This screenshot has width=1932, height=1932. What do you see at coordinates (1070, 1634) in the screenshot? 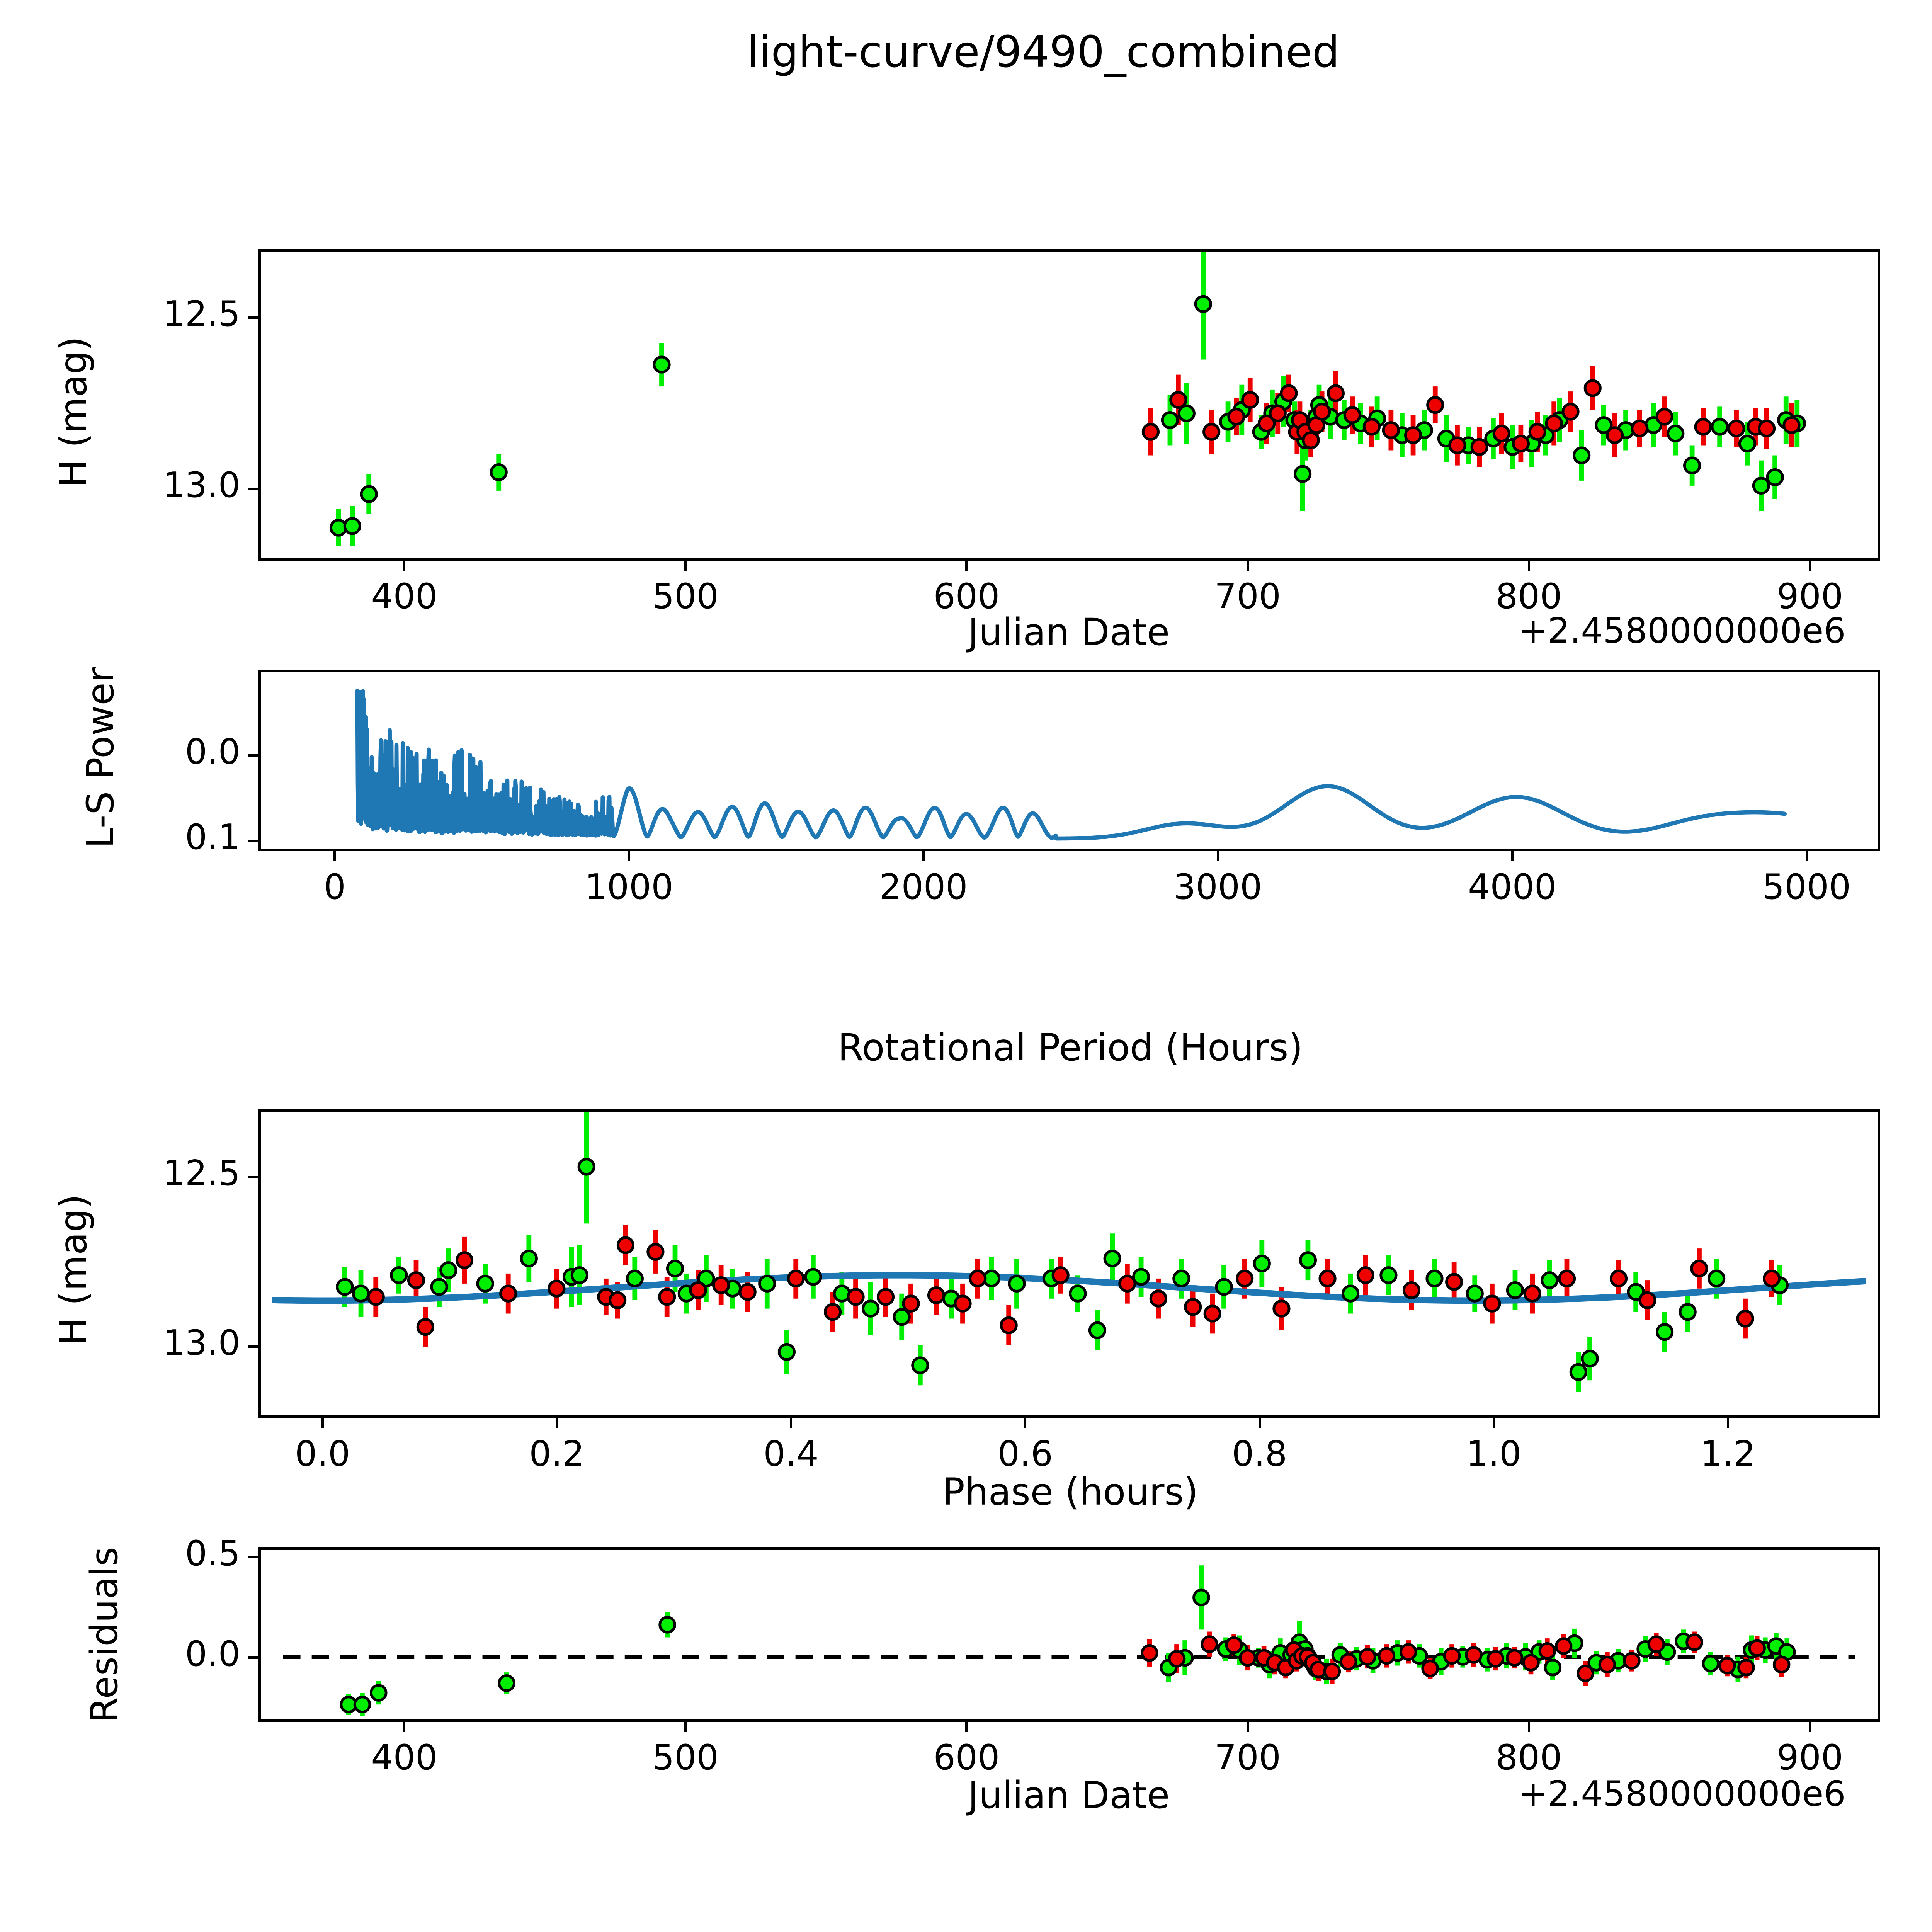
I see `residuals-plot-area` at bounding box center [1070, 1634].